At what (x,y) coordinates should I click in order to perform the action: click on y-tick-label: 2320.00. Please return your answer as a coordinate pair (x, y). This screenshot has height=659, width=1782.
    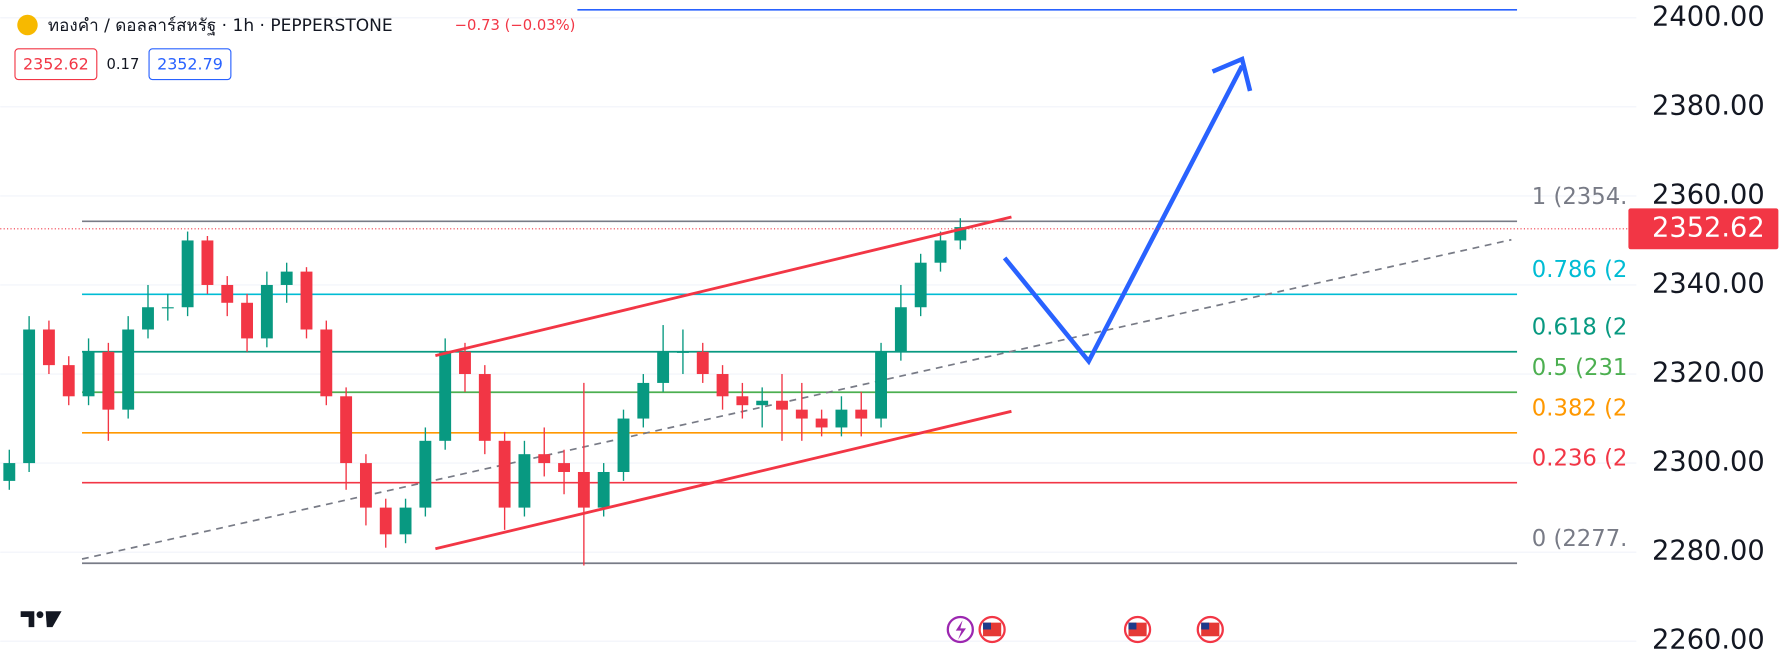
    Looking at the image, I should click on (1708, 373).